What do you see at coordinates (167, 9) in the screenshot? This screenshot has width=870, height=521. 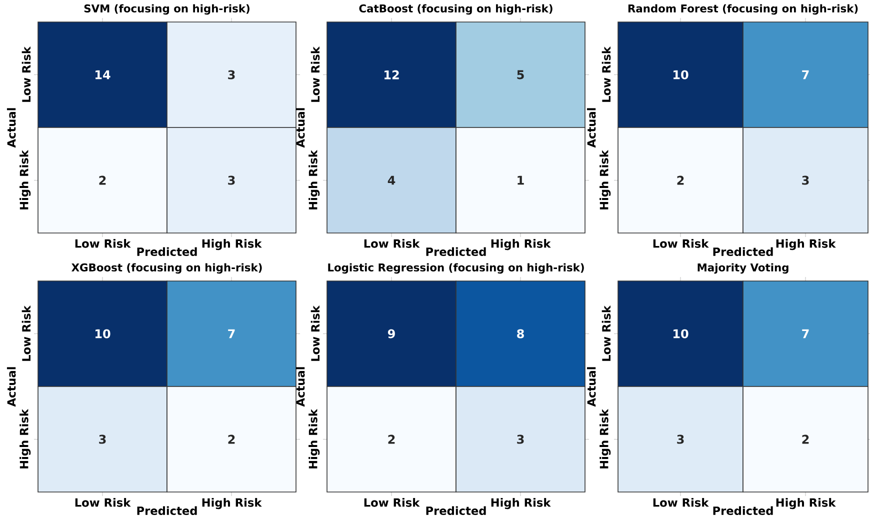 I see `chart-title: SVM (focusing on high-risk)` at bounding box center [167, 9].